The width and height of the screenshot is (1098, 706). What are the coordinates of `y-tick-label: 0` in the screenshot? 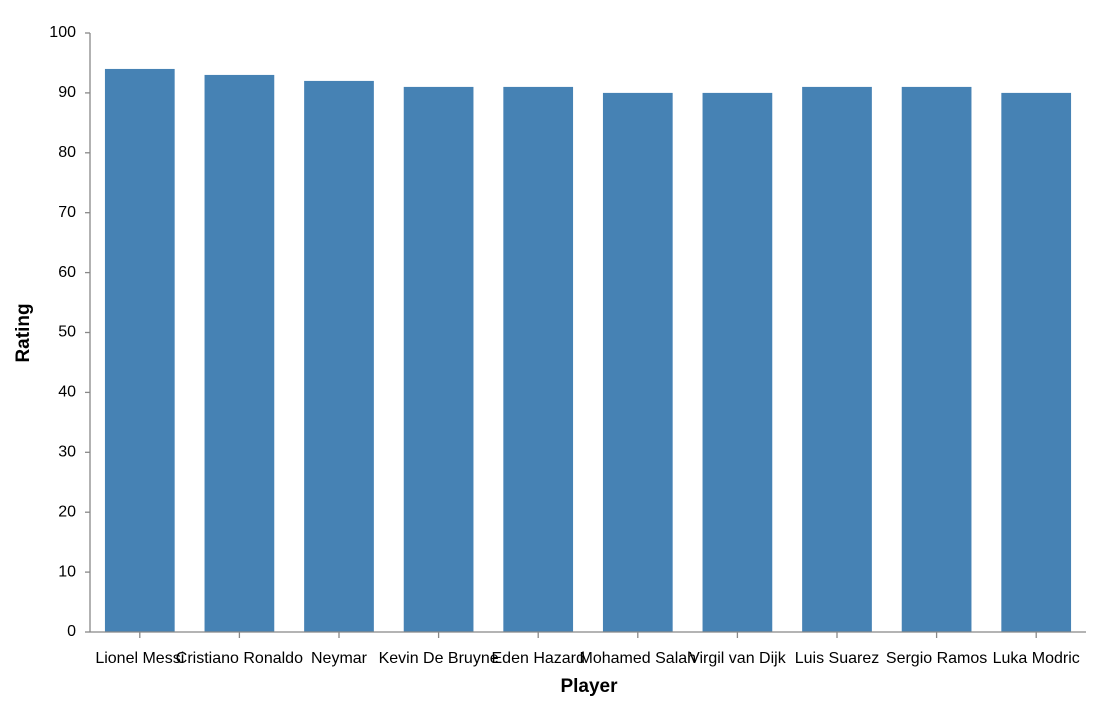 It's located at (71, 631).